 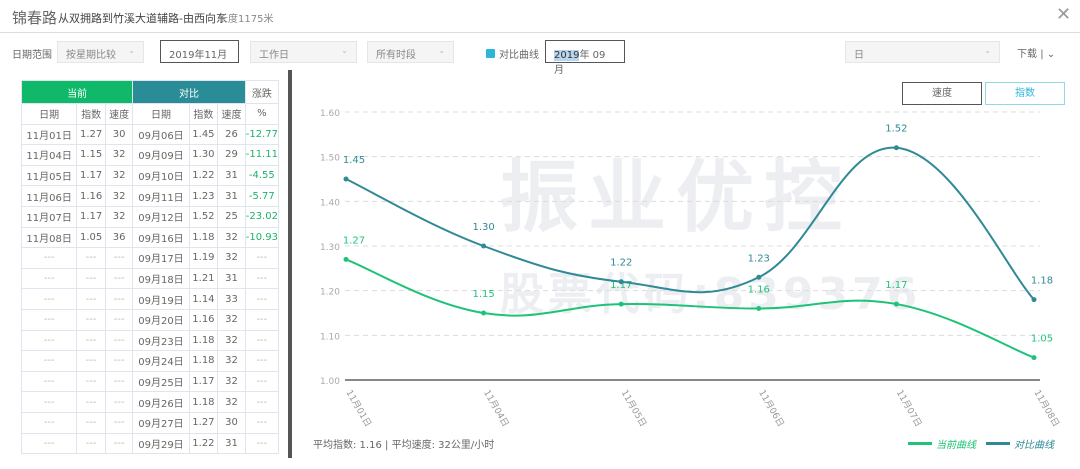 I want to click on granularity-select: 日 ⌄, so click(x=922, y=52).